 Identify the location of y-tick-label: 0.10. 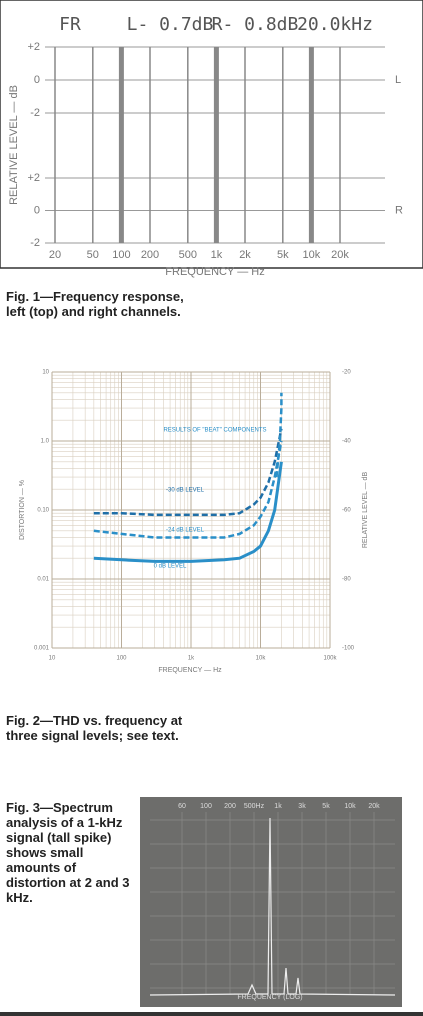
(43, 511).